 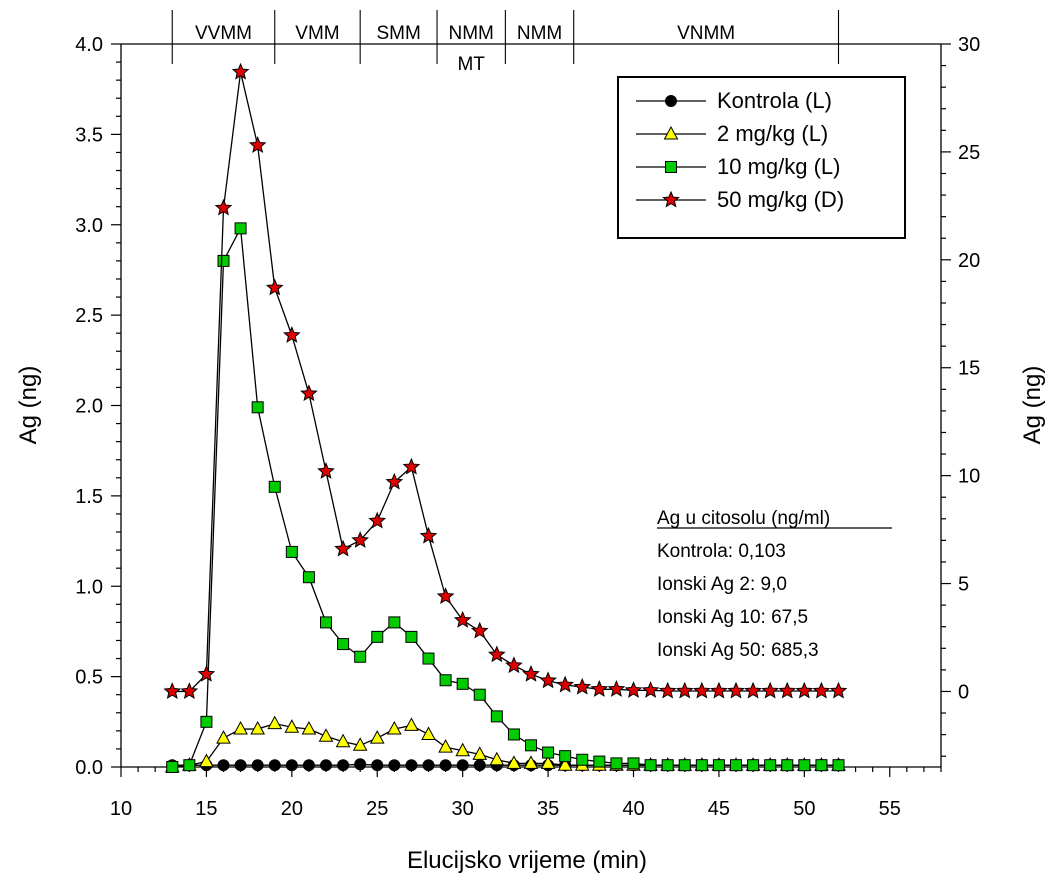 What do you see at coordinates (671, 151) in the screenshot?
I see `legend-items` at bounding box center [671, 151].